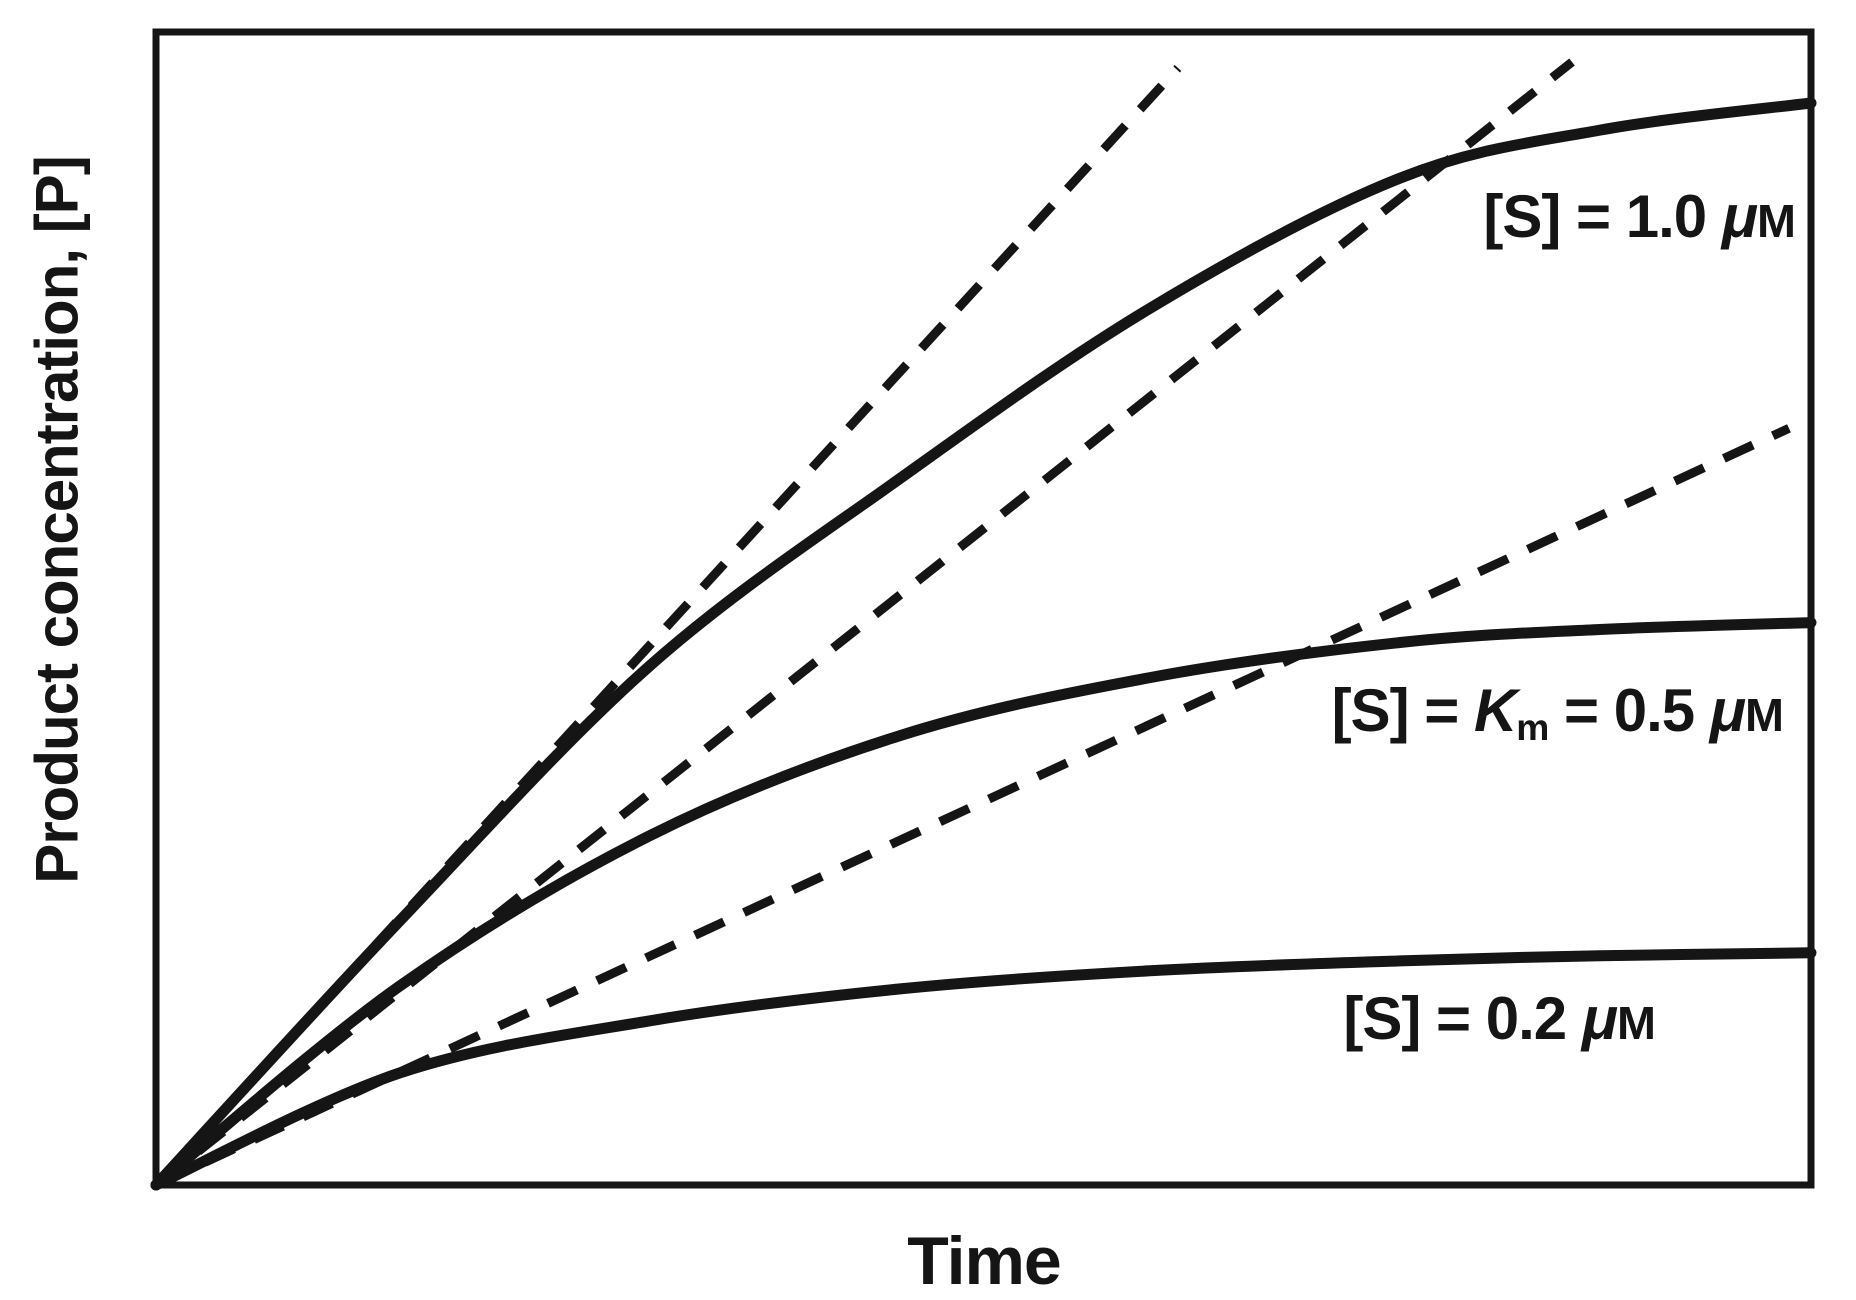  What do you see at coordinates (57, 520) in the screenshot?
I see `y-axis-label: Product concentration, [P]` at bounding box center [57, 520].